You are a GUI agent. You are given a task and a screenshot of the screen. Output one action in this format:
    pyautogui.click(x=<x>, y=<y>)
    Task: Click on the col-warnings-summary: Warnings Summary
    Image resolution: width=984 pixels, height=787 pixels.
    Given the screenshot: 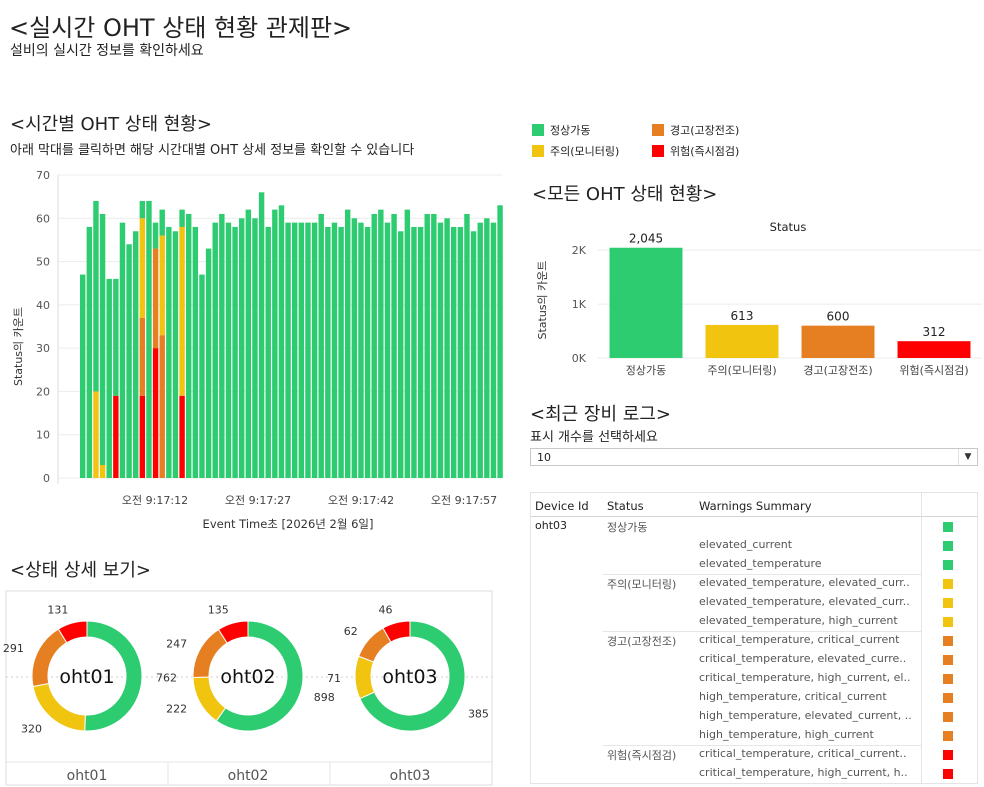 What is the action you would take?
    pyautogui.click(x=755, y=506)
    